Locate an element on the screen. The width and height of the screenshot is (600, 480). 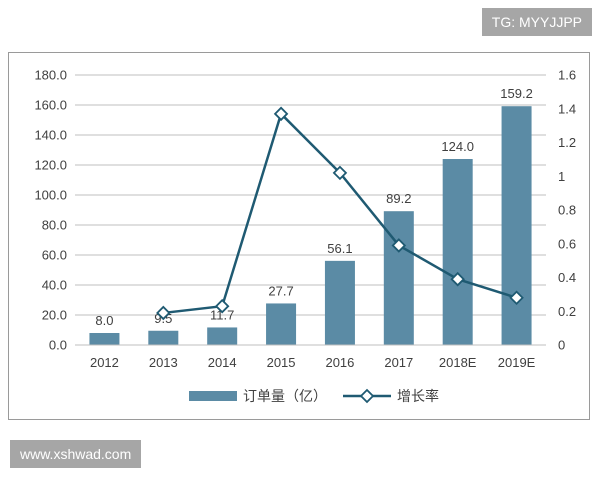
growth-rate-point-2014 is located at coordinates (222, 306).